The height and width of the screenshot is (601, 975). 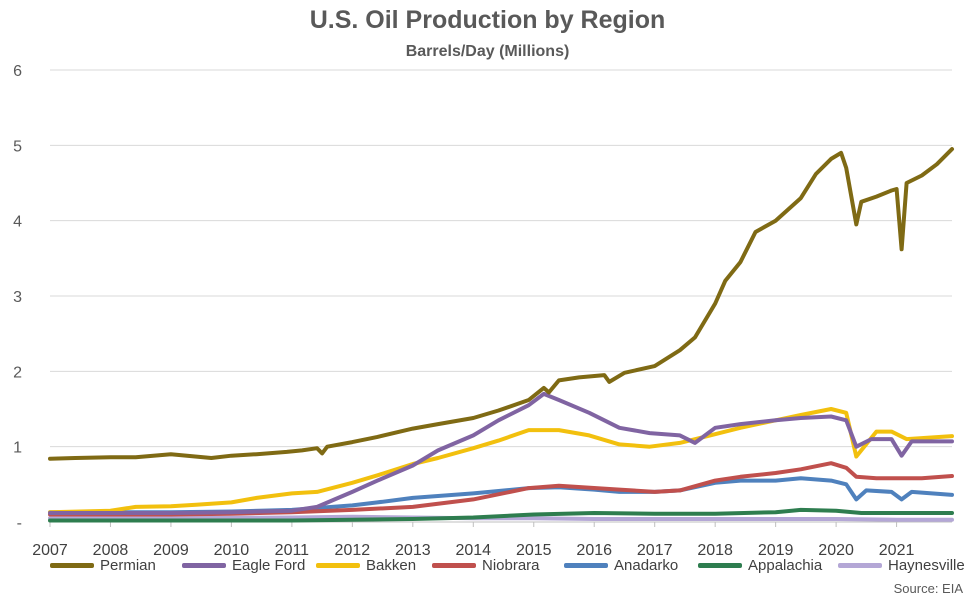 I want to click on x-tick-label: 2007, so click(x=50, y=550).